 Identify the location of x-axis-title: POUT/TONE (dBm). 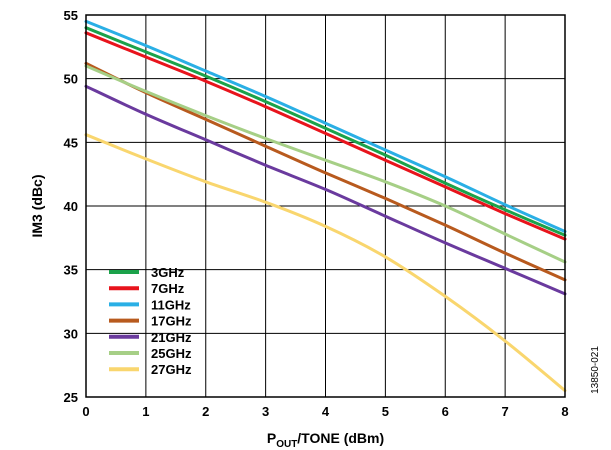
(325, 440).